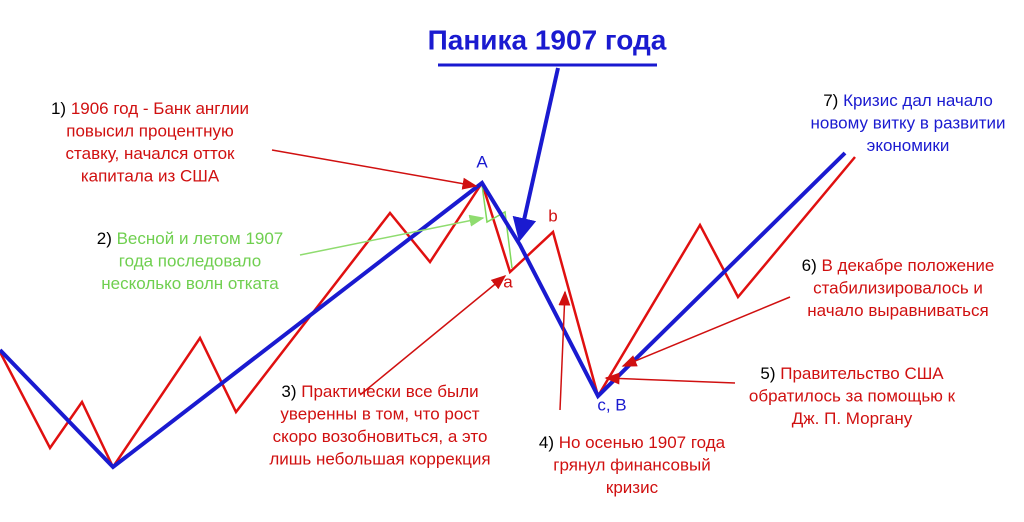 This screenshot has width=1024, height=522. What do you see at coordinates (918, 100) in the screenshot?
I see `annotation-text: Кризис дал начало` at bounding box center [918, 100].